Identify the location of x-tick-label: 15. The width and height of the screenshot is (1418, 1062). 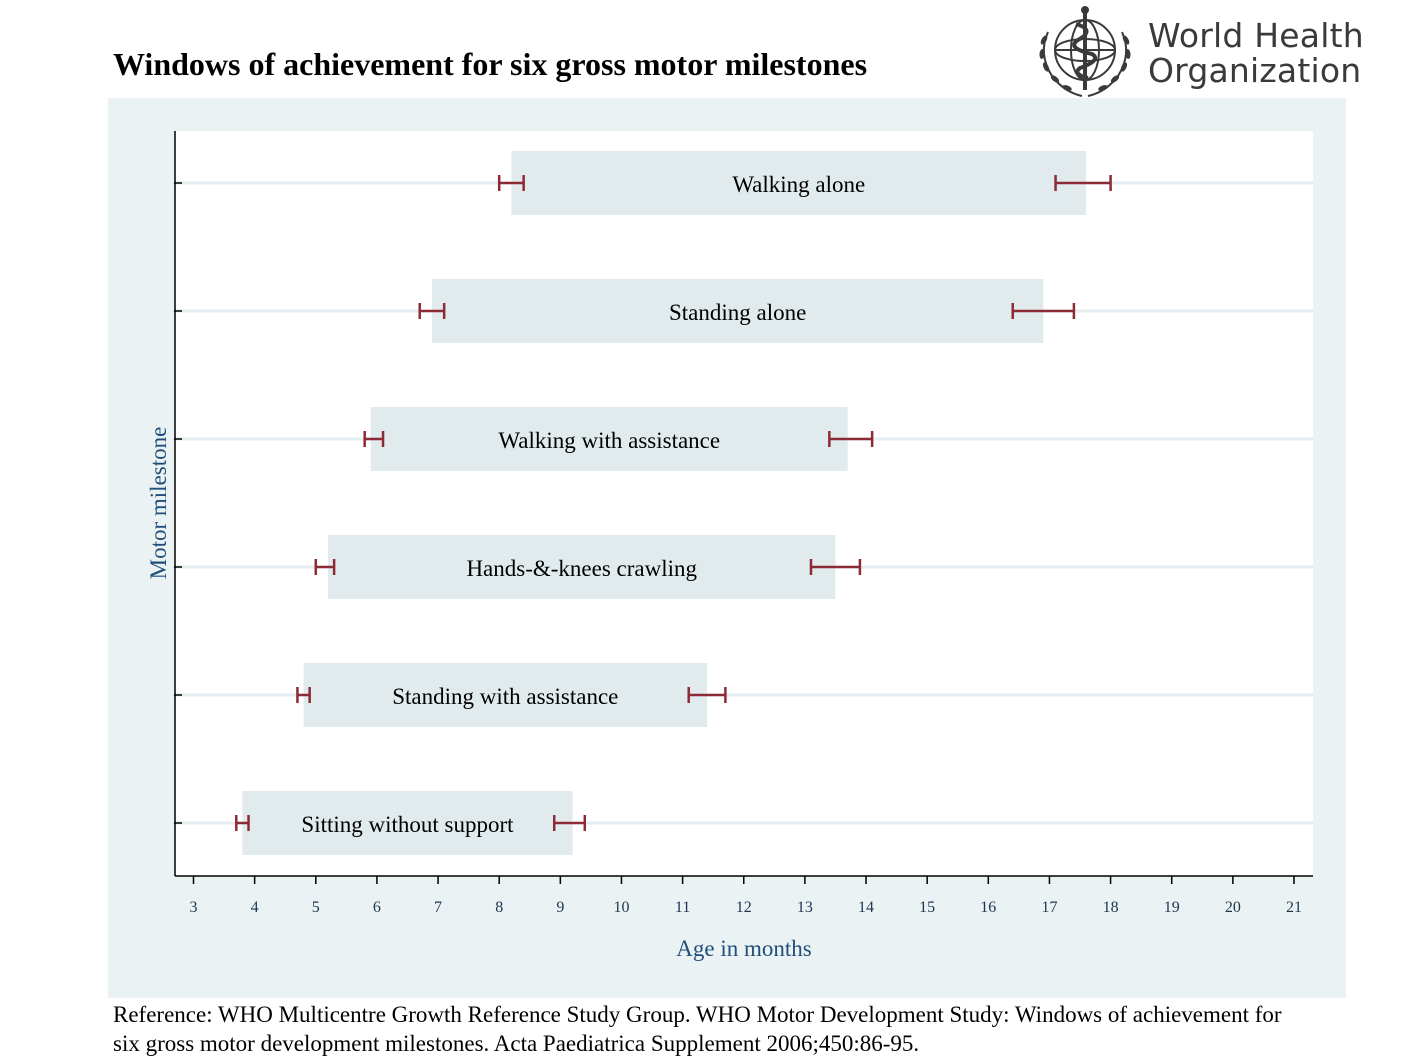
(927, 907).